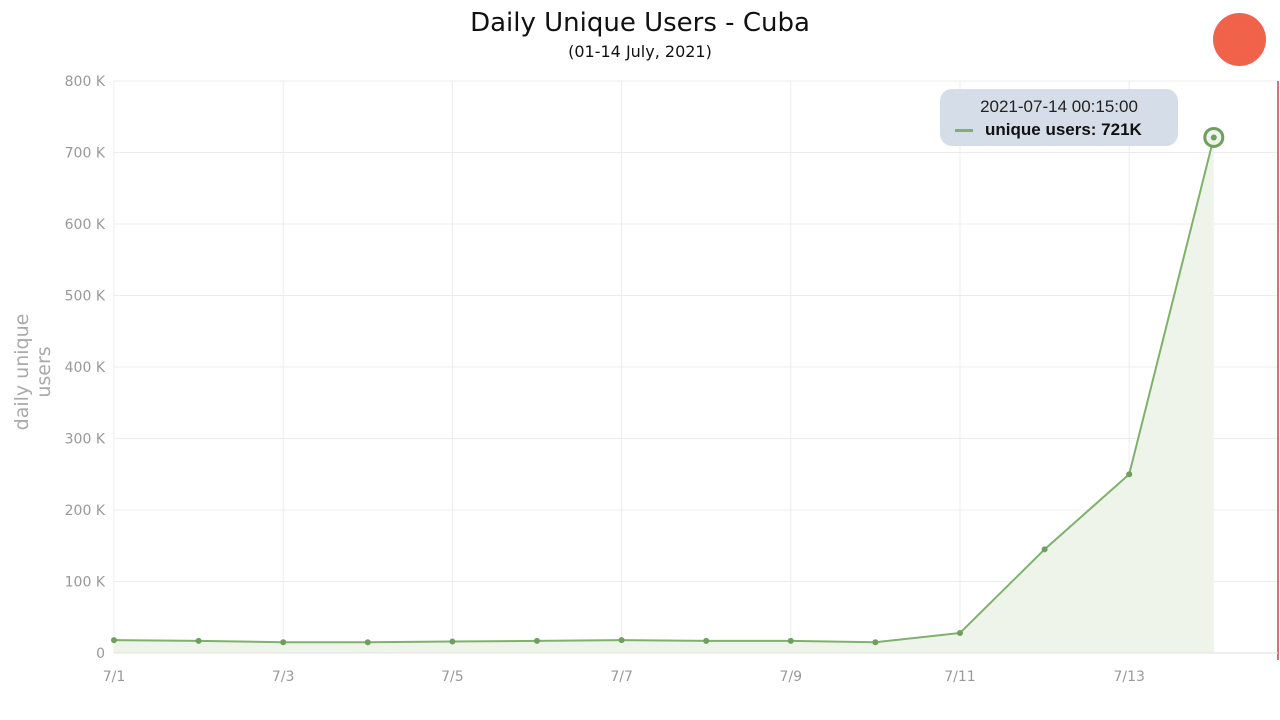 This screenshot has height=720, width=1280. What do you see at coordinates (85, 82) in the screenshot?
I see `y-tick-label: 800 K` at bounding box center [85, 82].